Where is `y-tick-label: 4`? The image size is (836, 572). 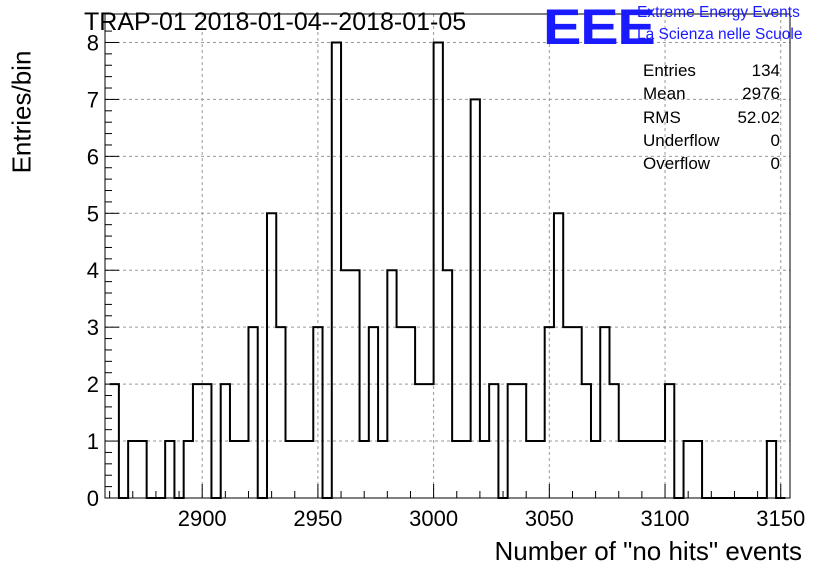 y-tick-label: 4 is located at coordinates (93, 270).